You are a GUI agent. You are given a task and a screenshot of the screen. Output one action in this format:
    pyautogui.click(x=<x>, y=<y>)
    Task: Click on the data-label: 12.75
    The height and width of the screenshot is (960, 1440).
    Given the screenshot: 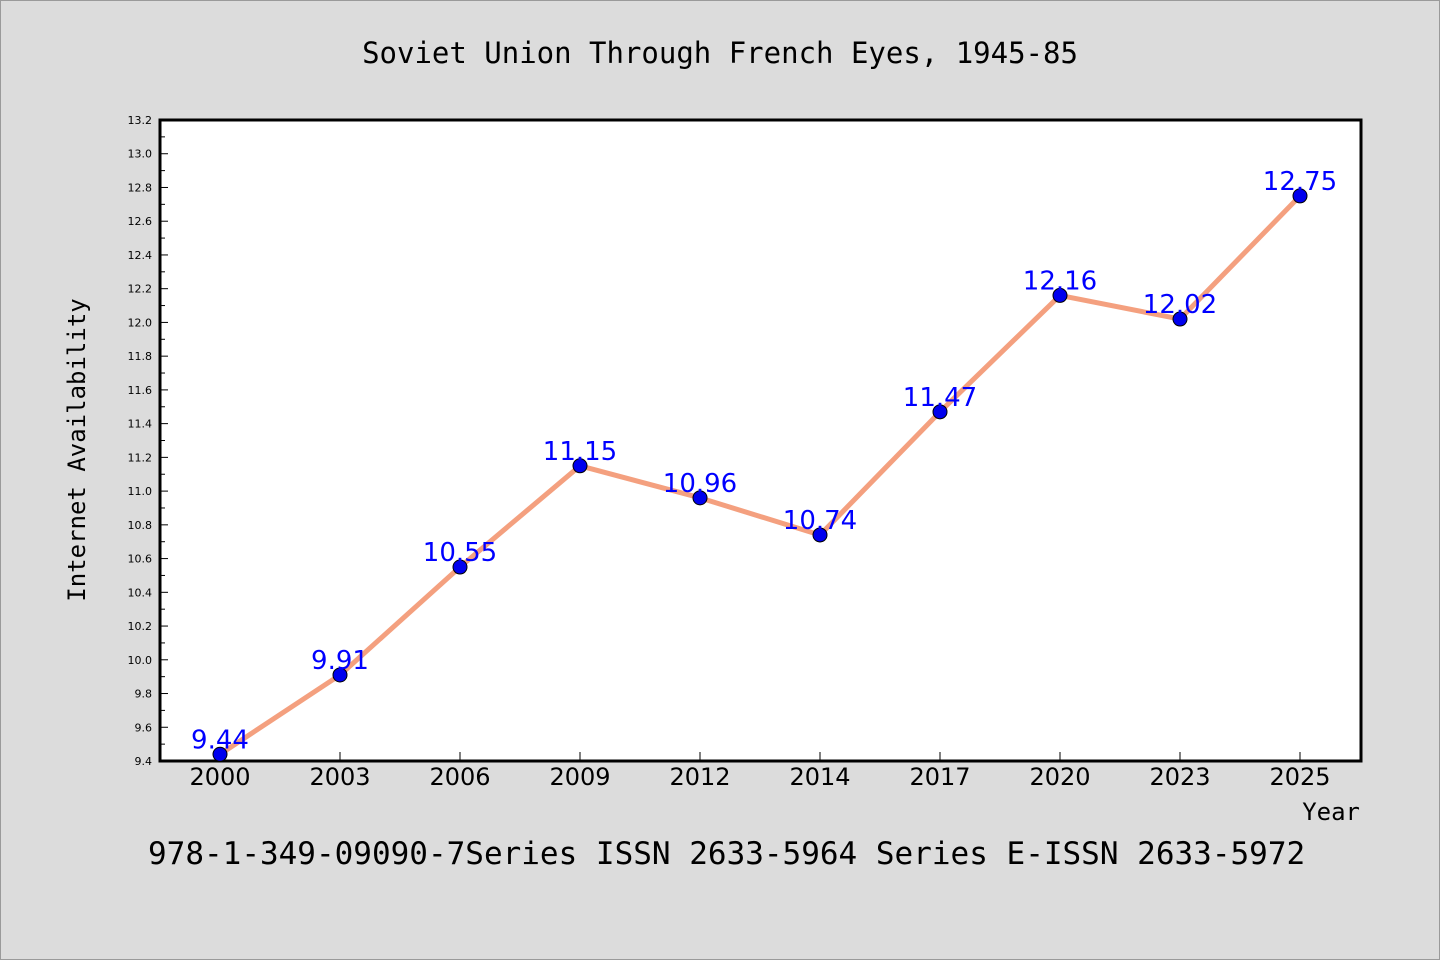 What is the action you would take?
    pyautogui.click(x=1300, y=182)
    